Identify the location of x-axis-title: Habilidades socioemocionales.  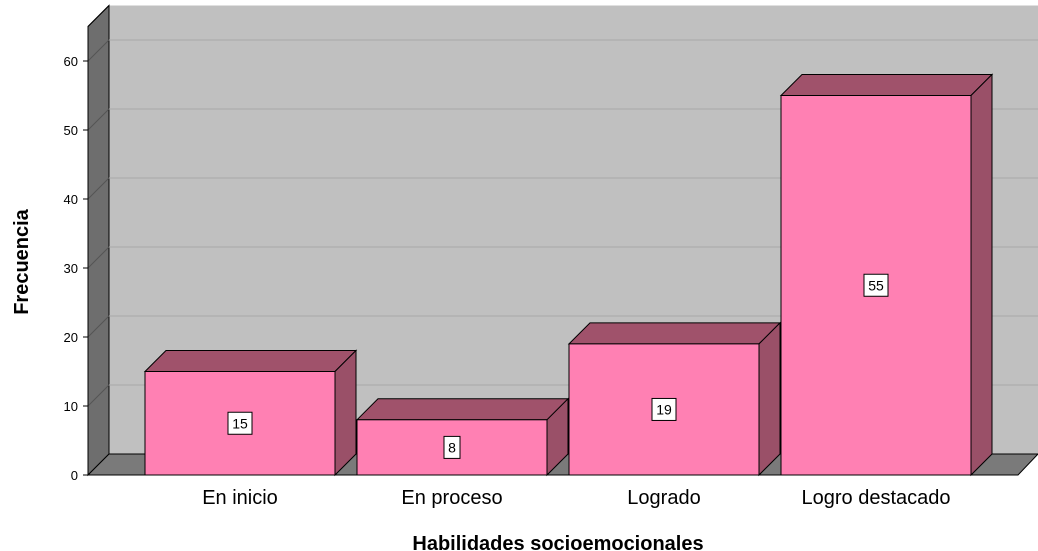
(557, 542).